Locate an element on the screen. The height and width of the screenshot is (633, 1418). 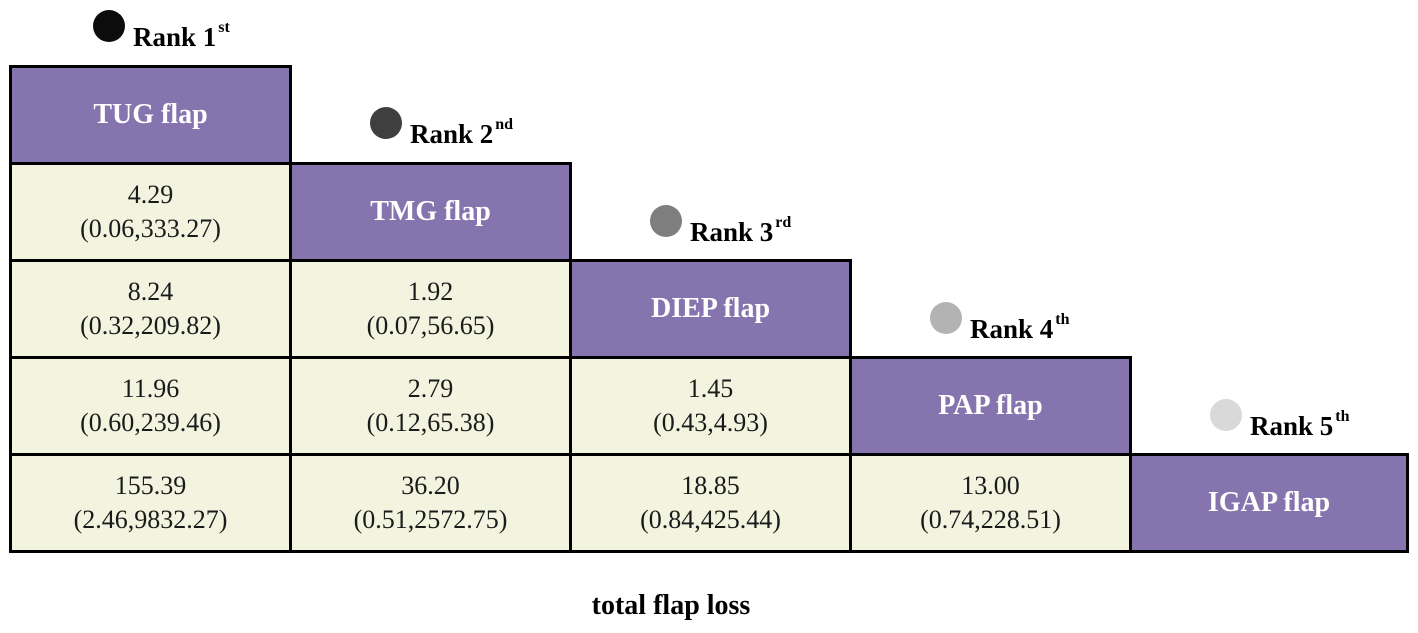
comparison-cell-pap-vs-diep: 1.45 (0.43,4.93) is located at coordinates (710, 406).